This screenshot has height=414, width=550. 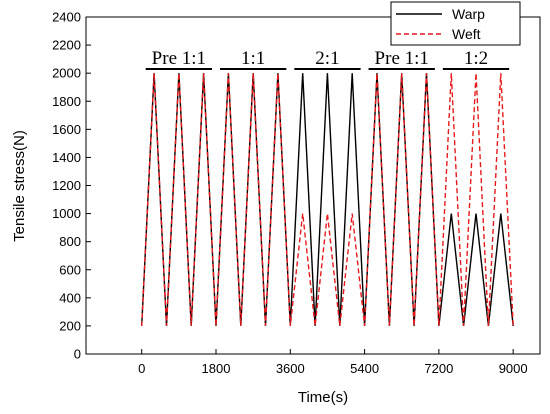 What do you see at coordinates (66, 101) in the screenshot?
I see `y-tick-label: 1800` at bounding box center [66, 101].